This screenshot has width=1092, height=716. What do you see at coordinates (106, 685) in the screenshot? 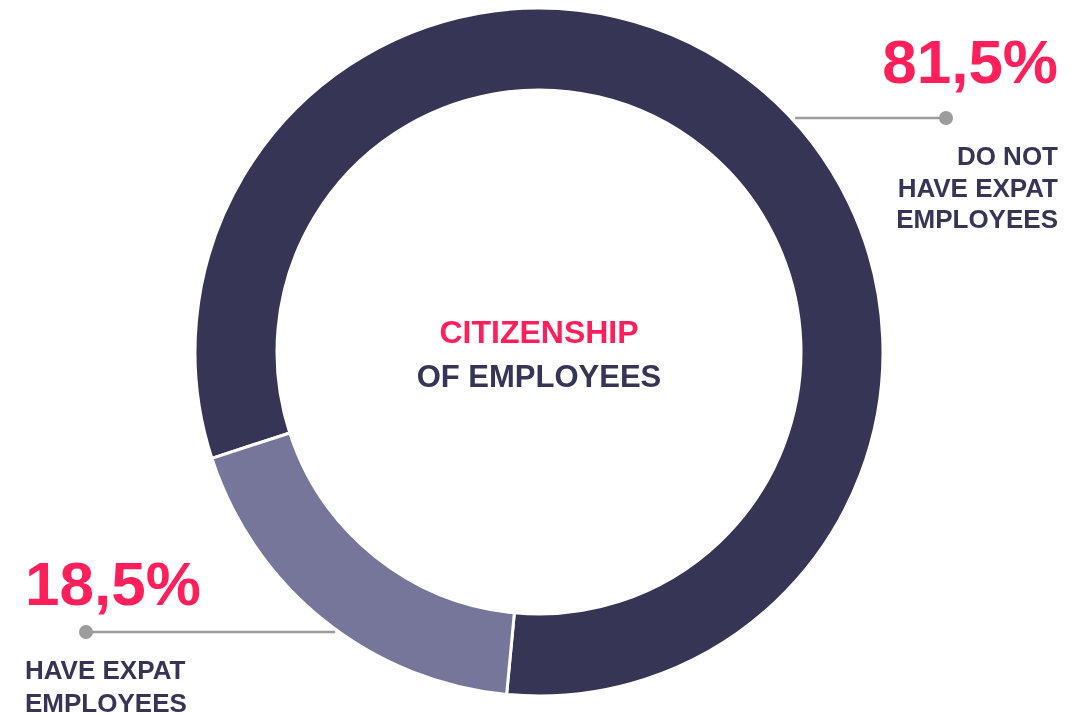
I see `slice-label: HAVE EXPAT EMPLOYEES` at bounding box center [106, 685].